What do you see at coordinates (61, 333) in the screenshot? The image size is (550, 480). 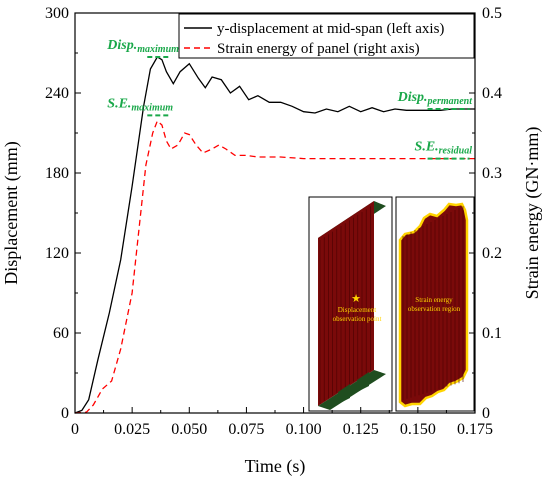 I see `y-left-tick-label: 60` at bounding box center [61, 333].